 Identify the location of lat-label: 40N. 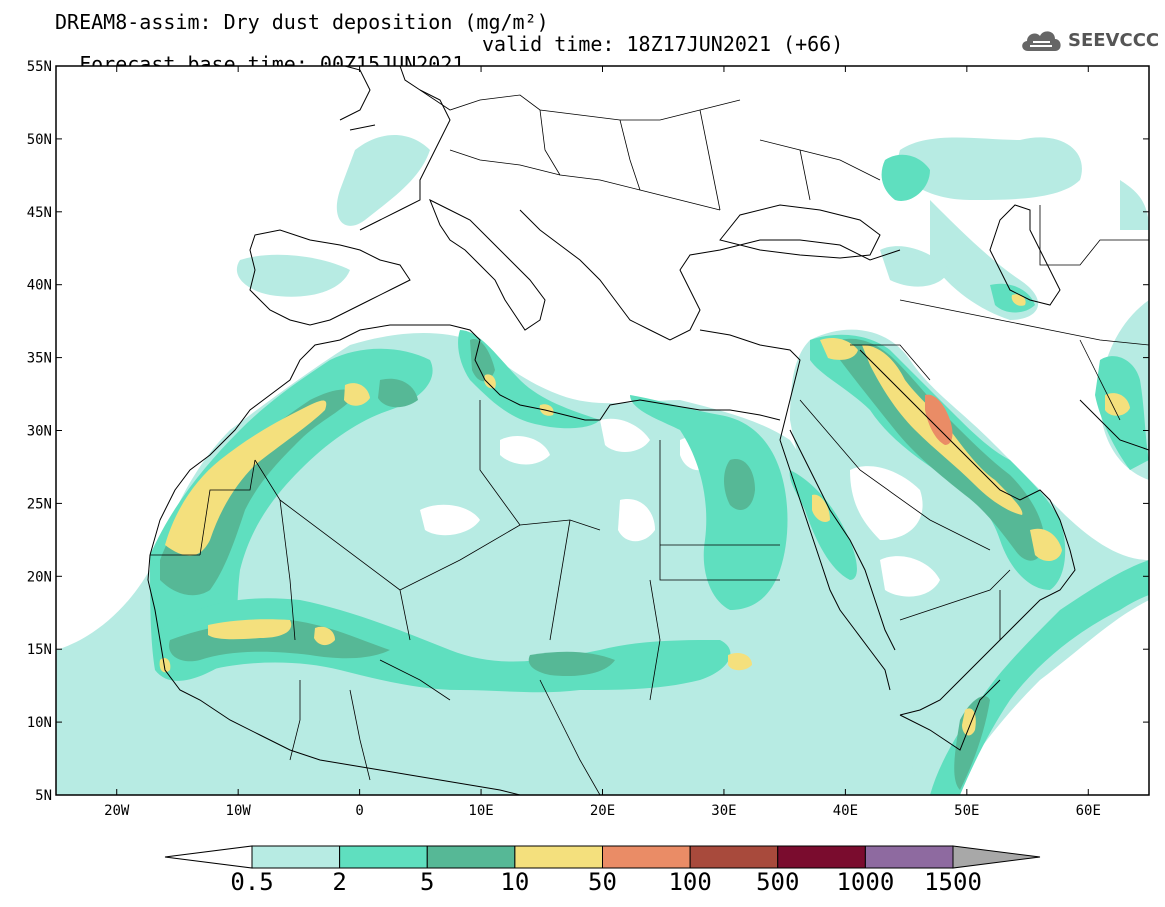
(39, 286).